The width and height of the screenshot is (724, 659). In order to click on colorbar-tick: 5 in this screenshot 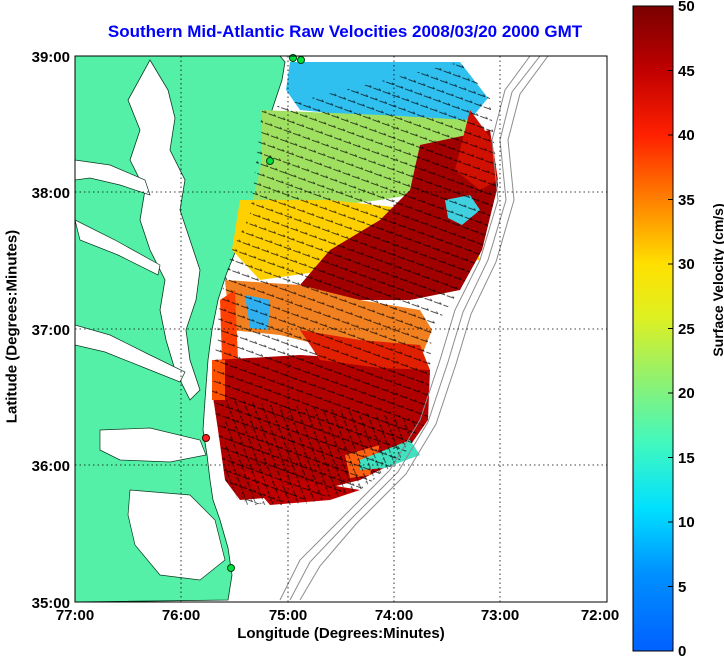, I will do `click(682, 587)`.